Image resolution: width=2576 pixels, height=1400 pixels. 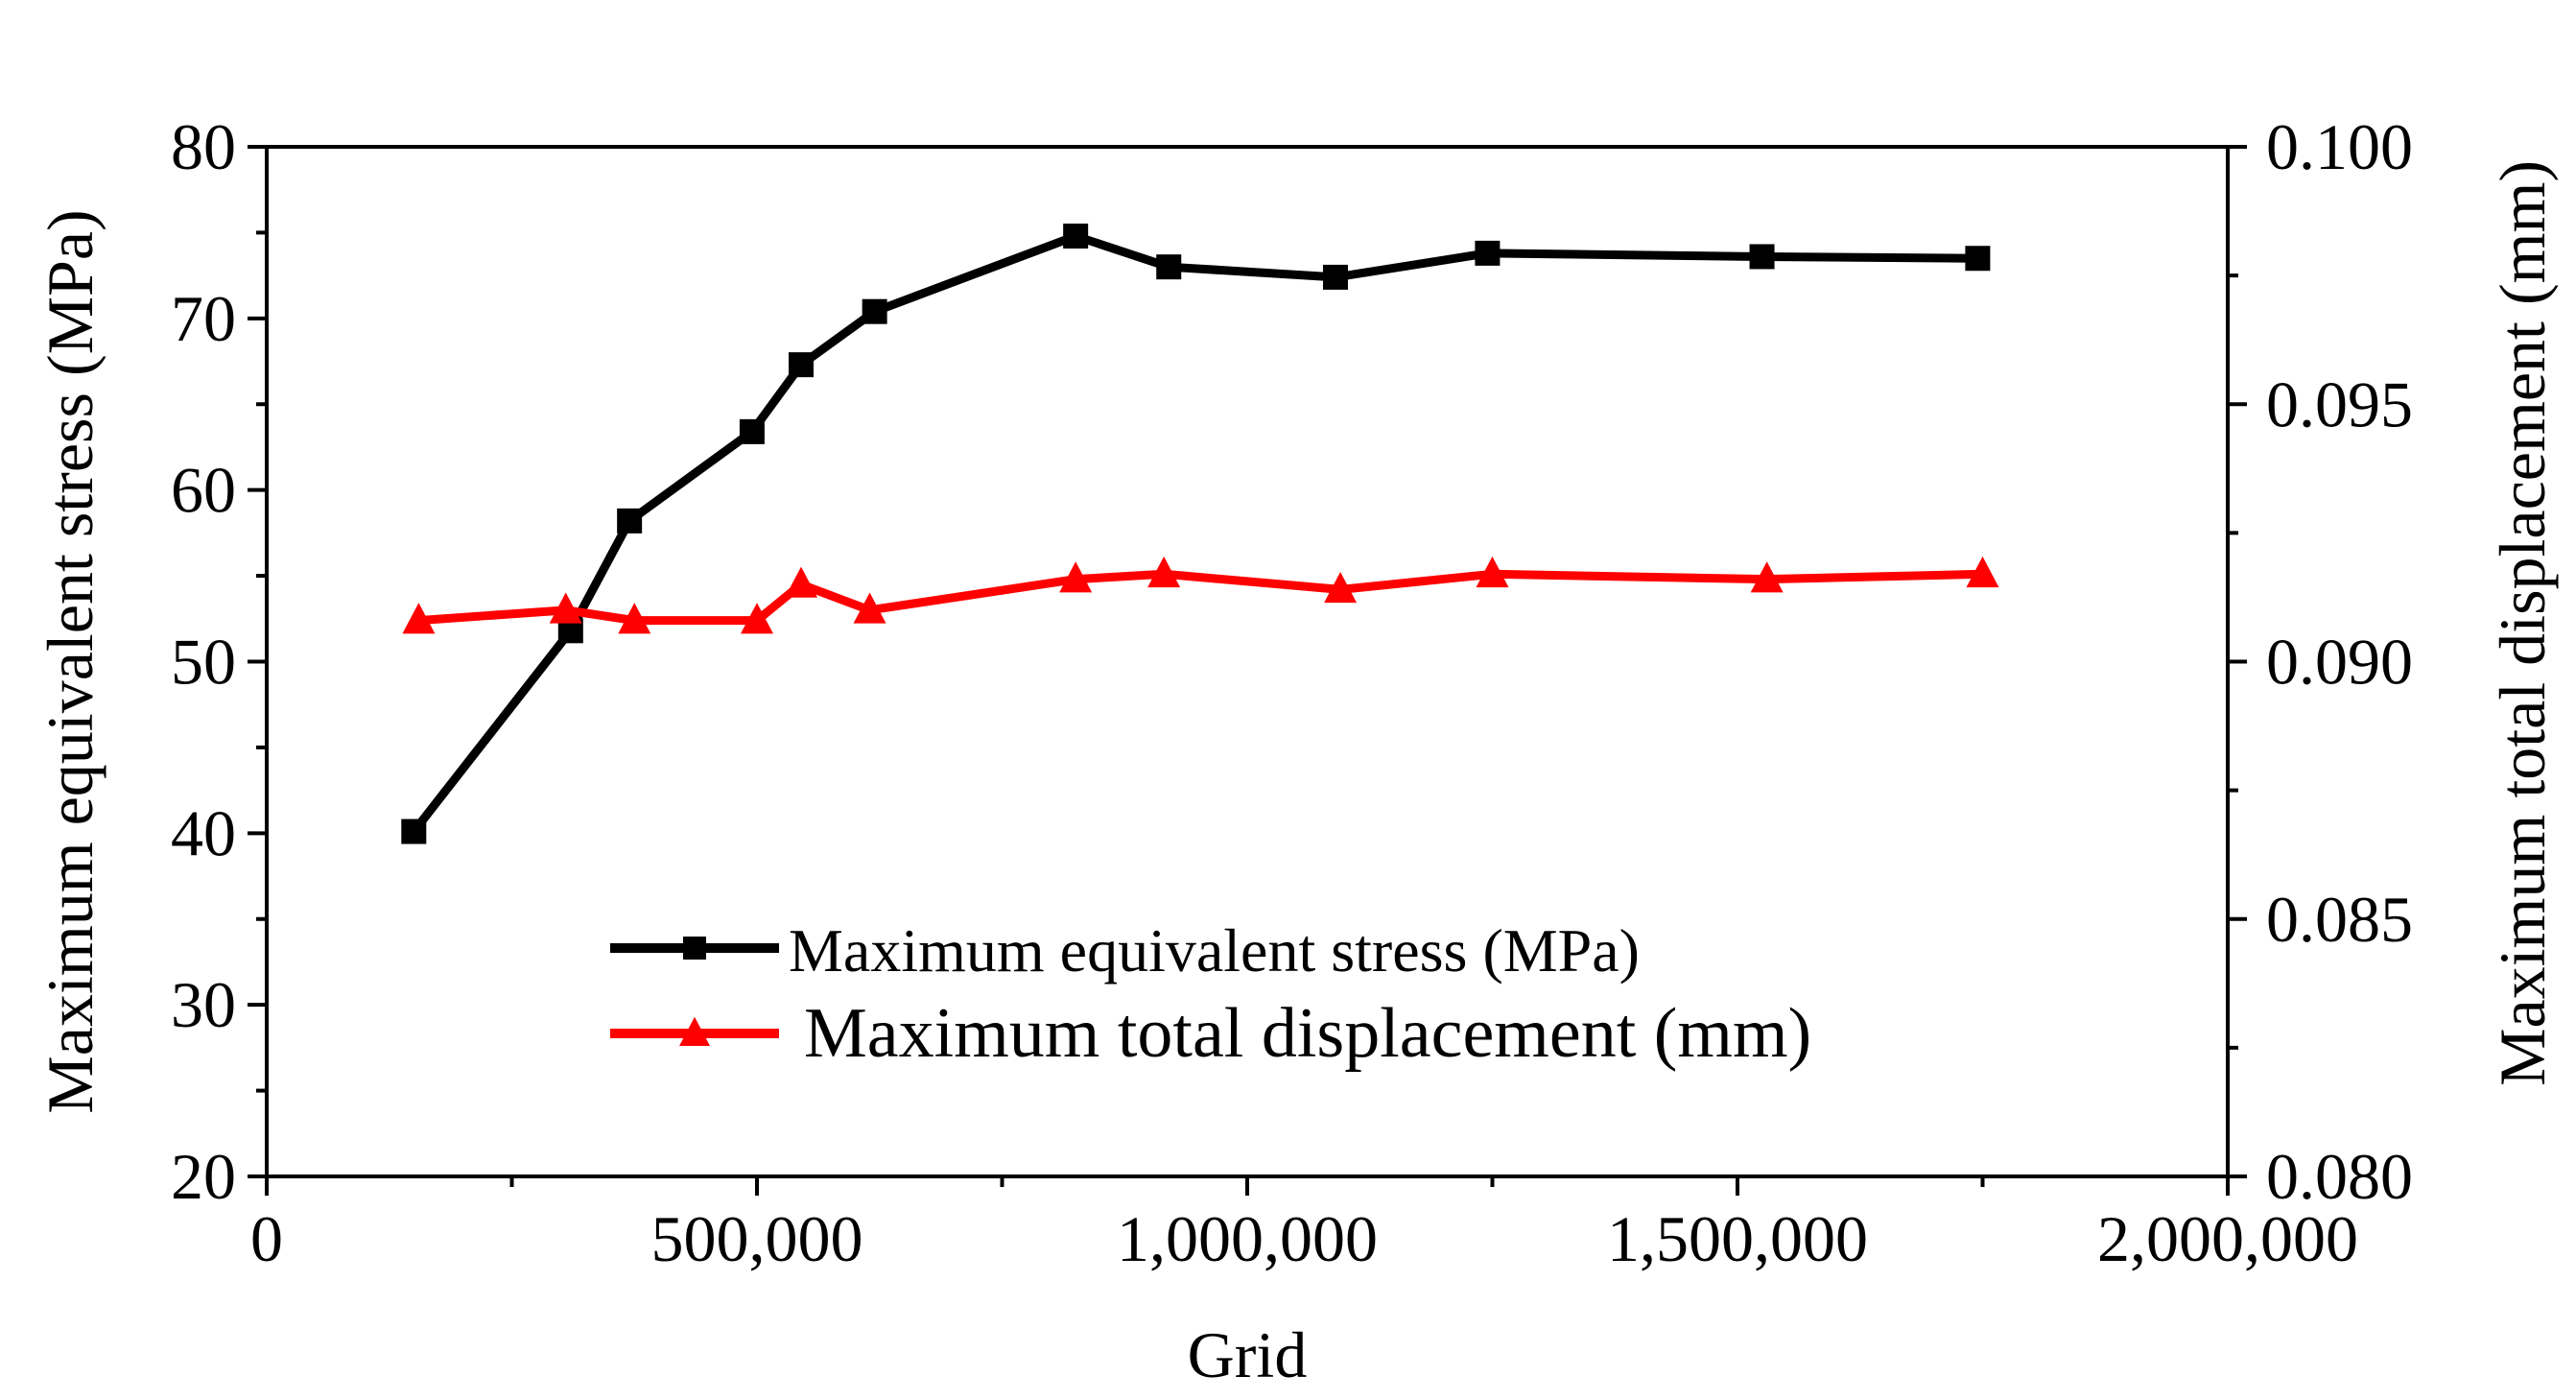 What do you see at coordinates (1248, 1354) in the screenshot?
I see `x-axis-title: Grid` at bounding box center [1248, 1354].